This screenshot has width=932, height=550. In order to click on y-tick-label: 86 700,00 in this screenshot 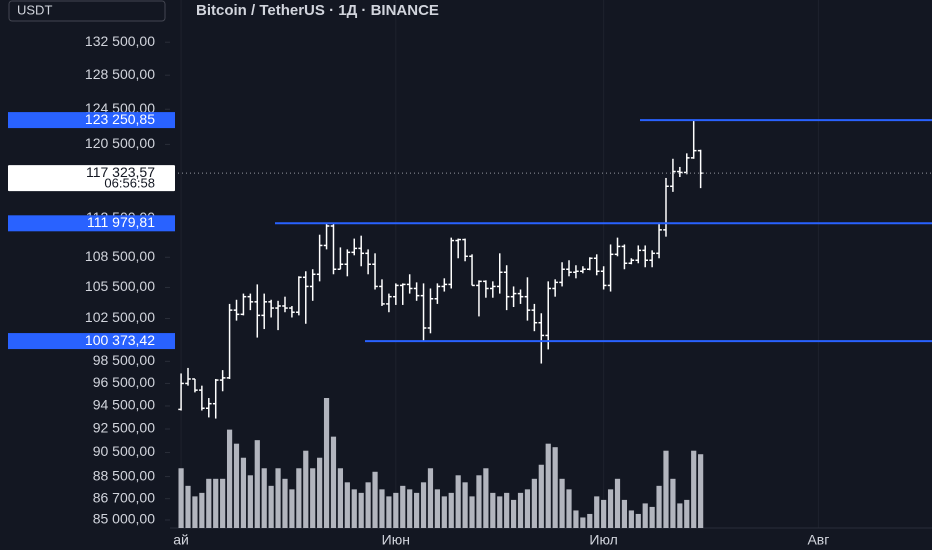, I will do `click(124, 497)`.